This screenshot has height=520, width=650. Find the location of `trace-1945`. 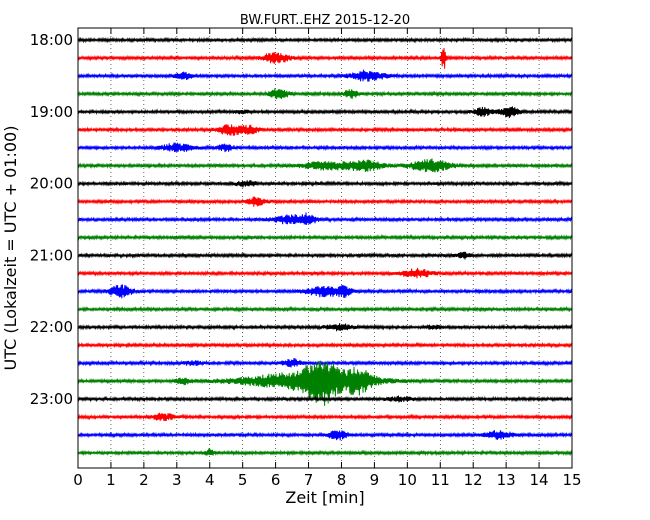

trace-1945 is located at coordinates (325, 165).